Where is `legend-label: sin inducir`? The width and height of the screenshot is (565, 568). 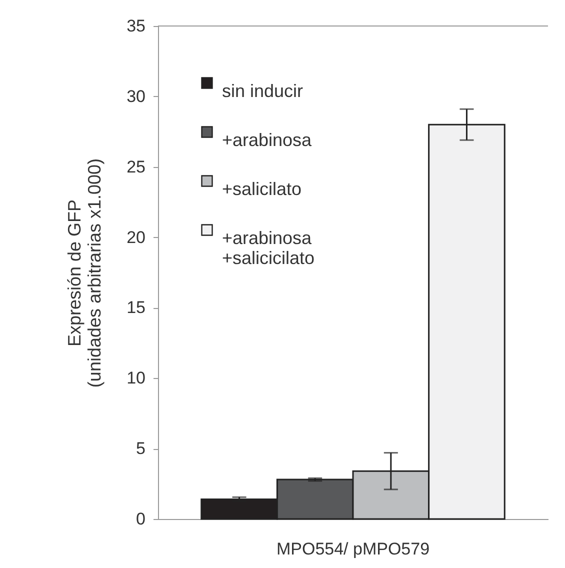
legend-label: sin inducir is located at coordinates (263, 91).